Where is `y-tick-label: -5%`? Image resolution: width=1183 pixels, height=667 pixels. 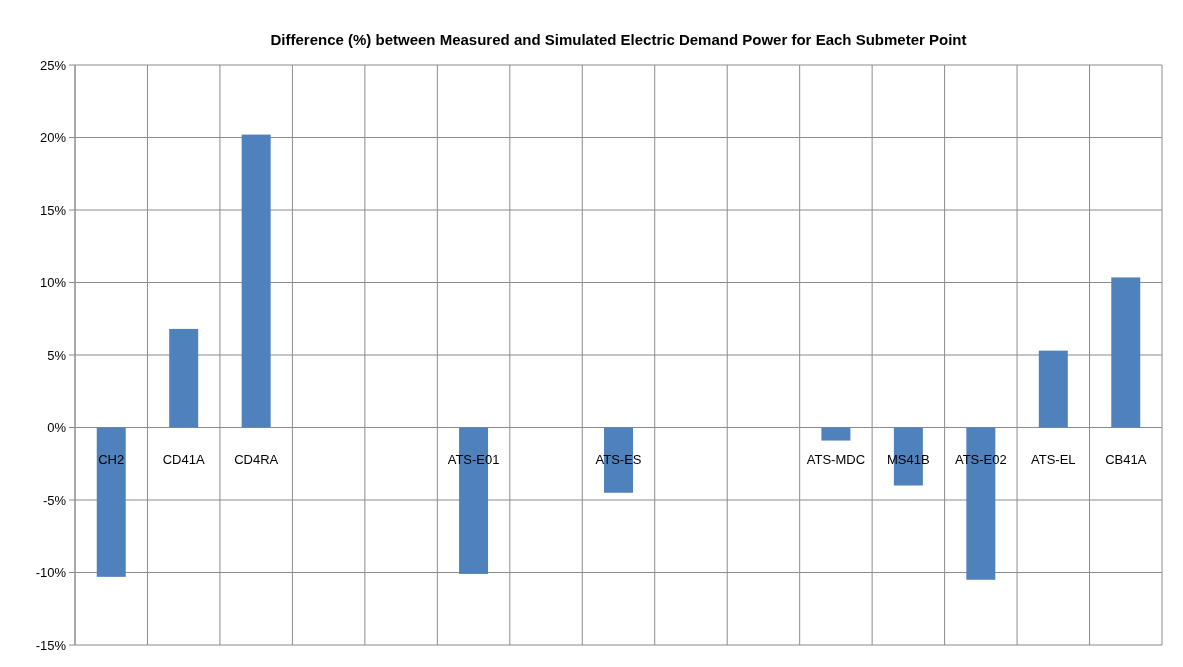 y-tick-label: -5% is located at coordinates (54, 500).